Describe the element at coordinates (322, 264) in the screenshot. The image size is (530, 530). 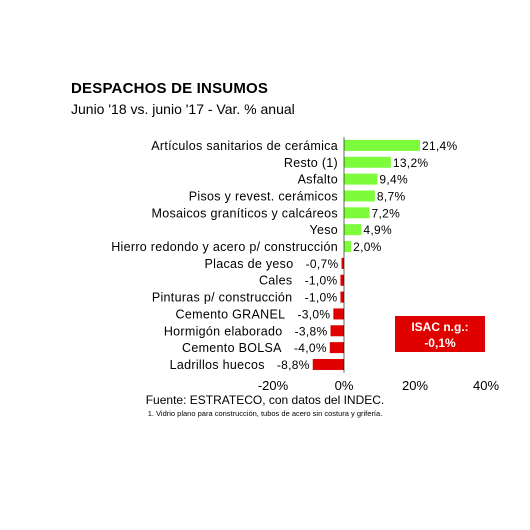
I see `value-label: -0,7%` at that location.